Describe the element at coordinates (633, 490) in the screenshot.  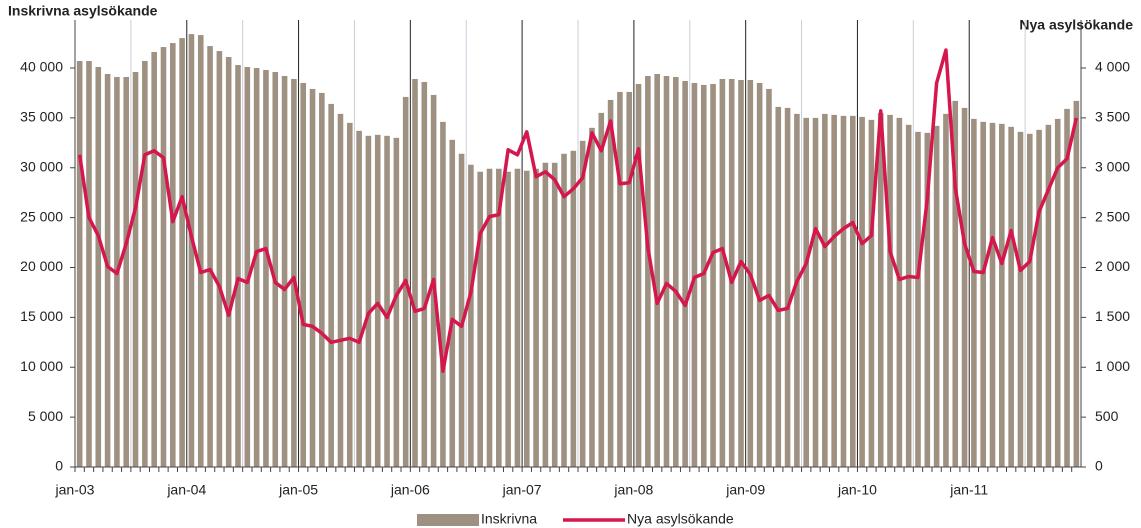
I see `x-tick-label: jan-08` at that location.